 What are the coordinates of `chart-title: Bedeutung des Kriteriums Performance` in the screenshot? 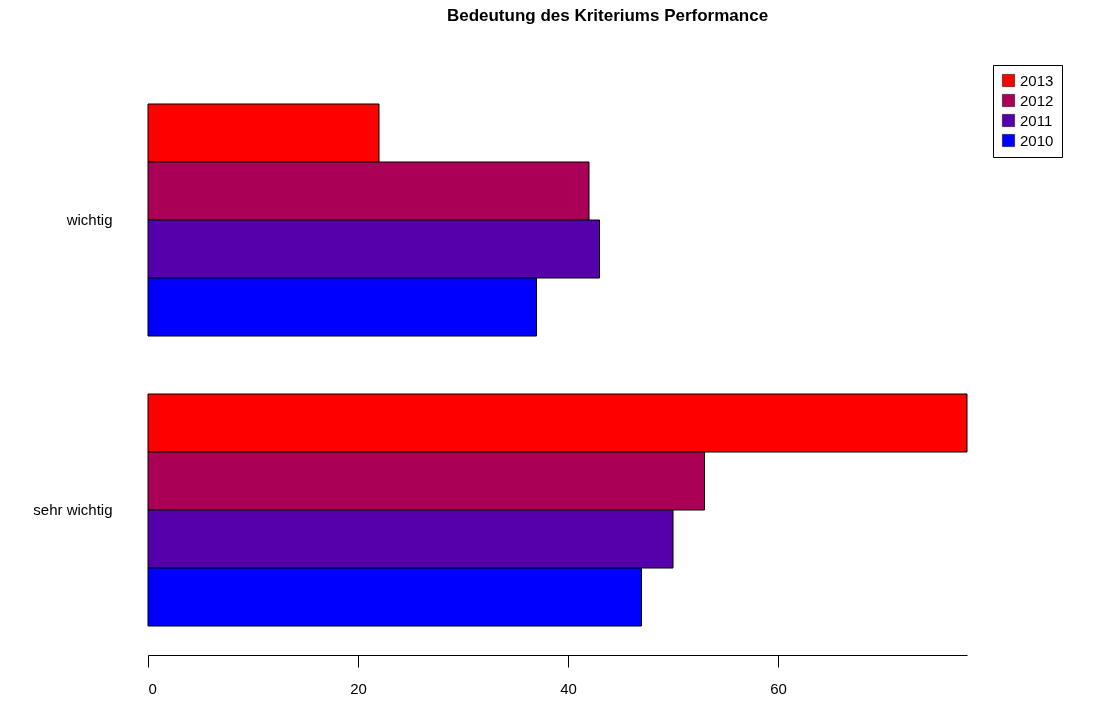 It's located at (607, 15).